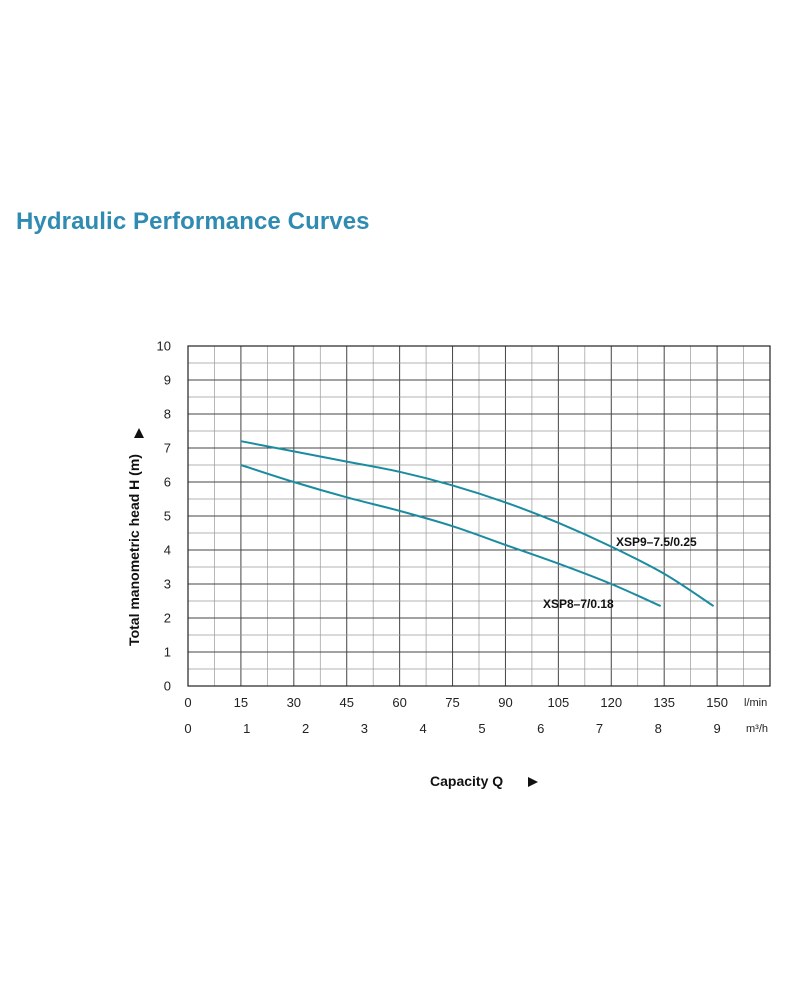 The width and height of the screenshot is (803, 1000). Describe the element at coordinates (656, 542) in the screenshot. I see `series-label-1: XSP9–7.5/0.25` at that location.